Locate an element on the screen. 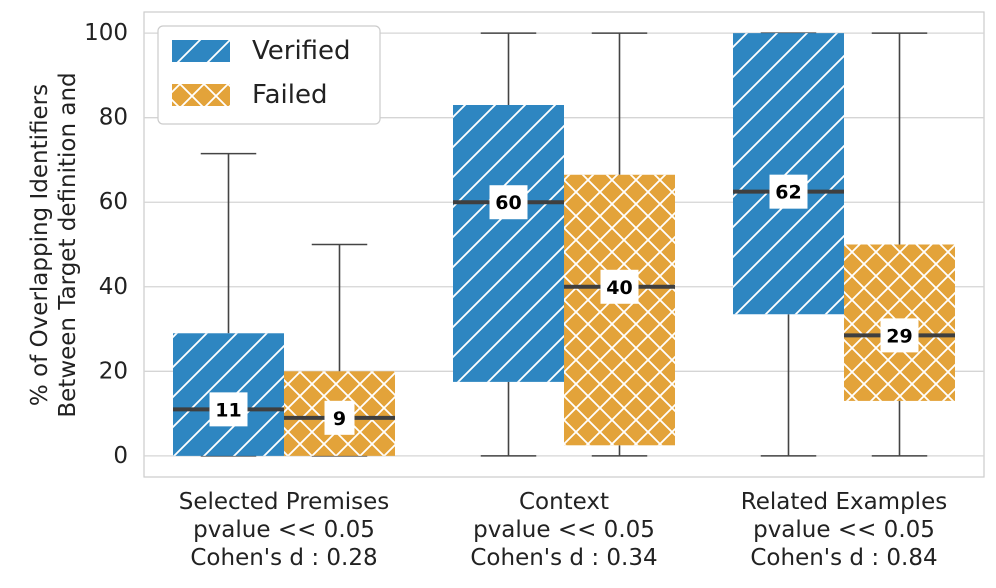 This screenshot has width=996, height=588. median-label: 29 is located at coordinates (899, 336).